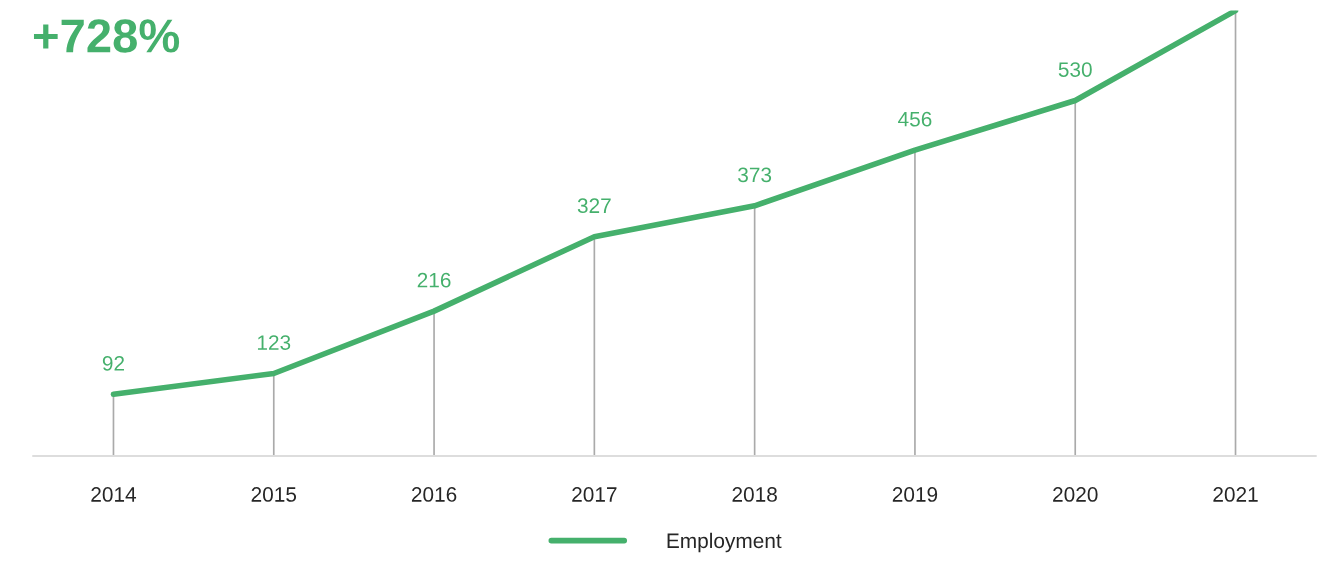 This screenshot has width=1333, height=571. Describe the element at coordinates (434, 280) in the screenshot. I see `data-label: 216` at that location.